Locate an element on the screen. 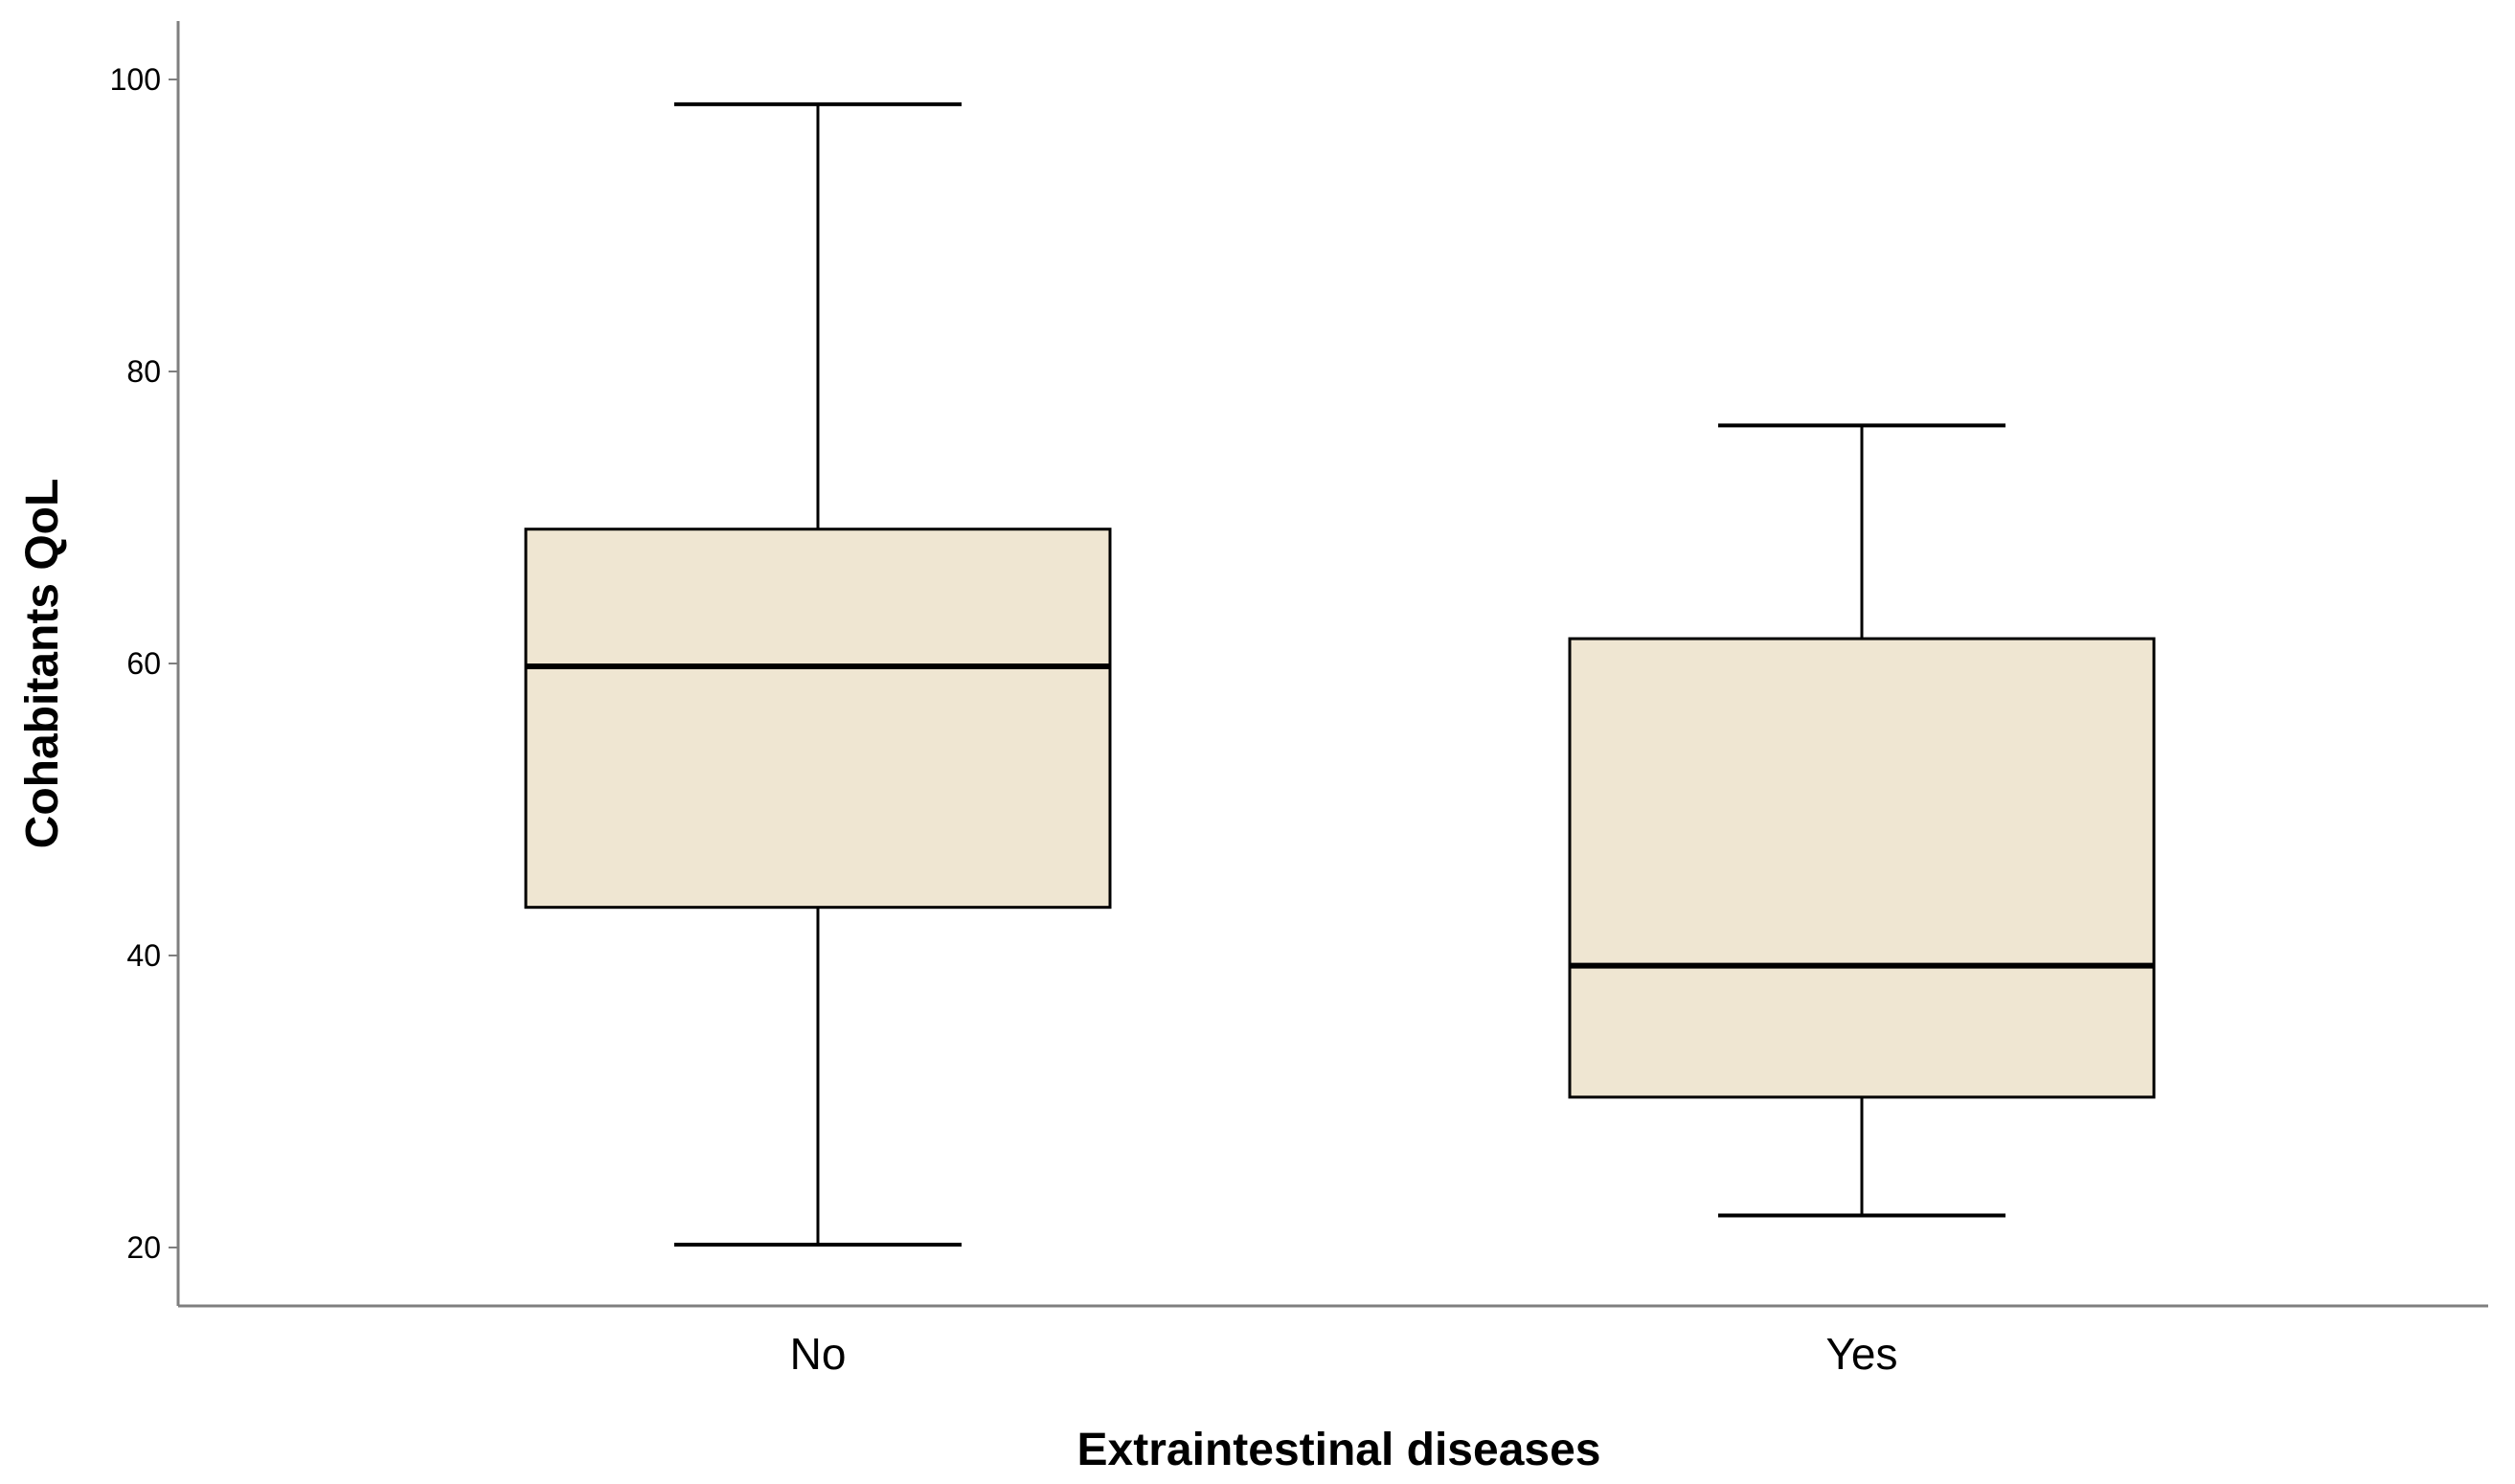 This screenshot has height=1484, width=2515. y-tick-label: 20 is located at coordinates (143, 1247).